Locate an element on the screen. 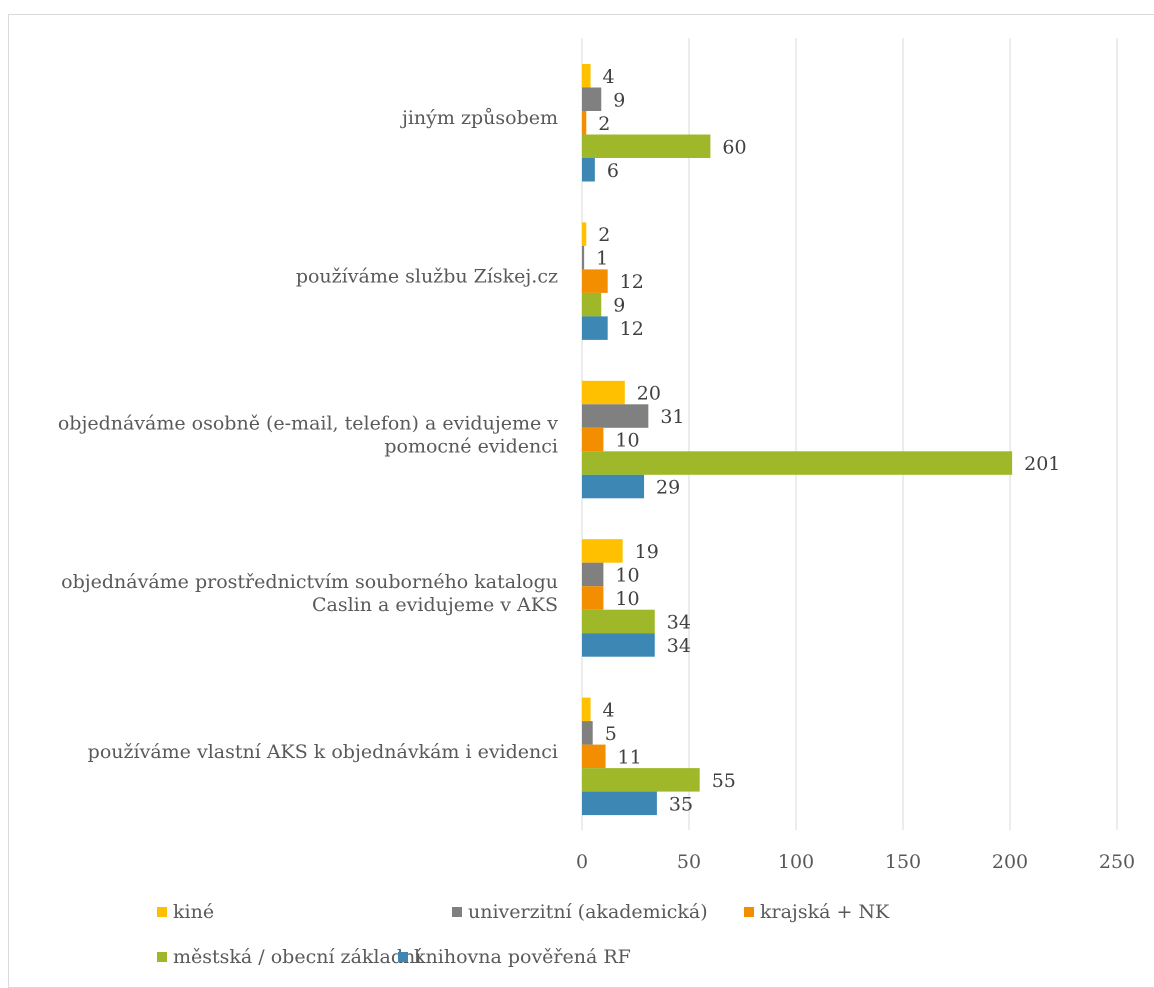  x-tick-label: 50 is located at coordinates (689, 862).